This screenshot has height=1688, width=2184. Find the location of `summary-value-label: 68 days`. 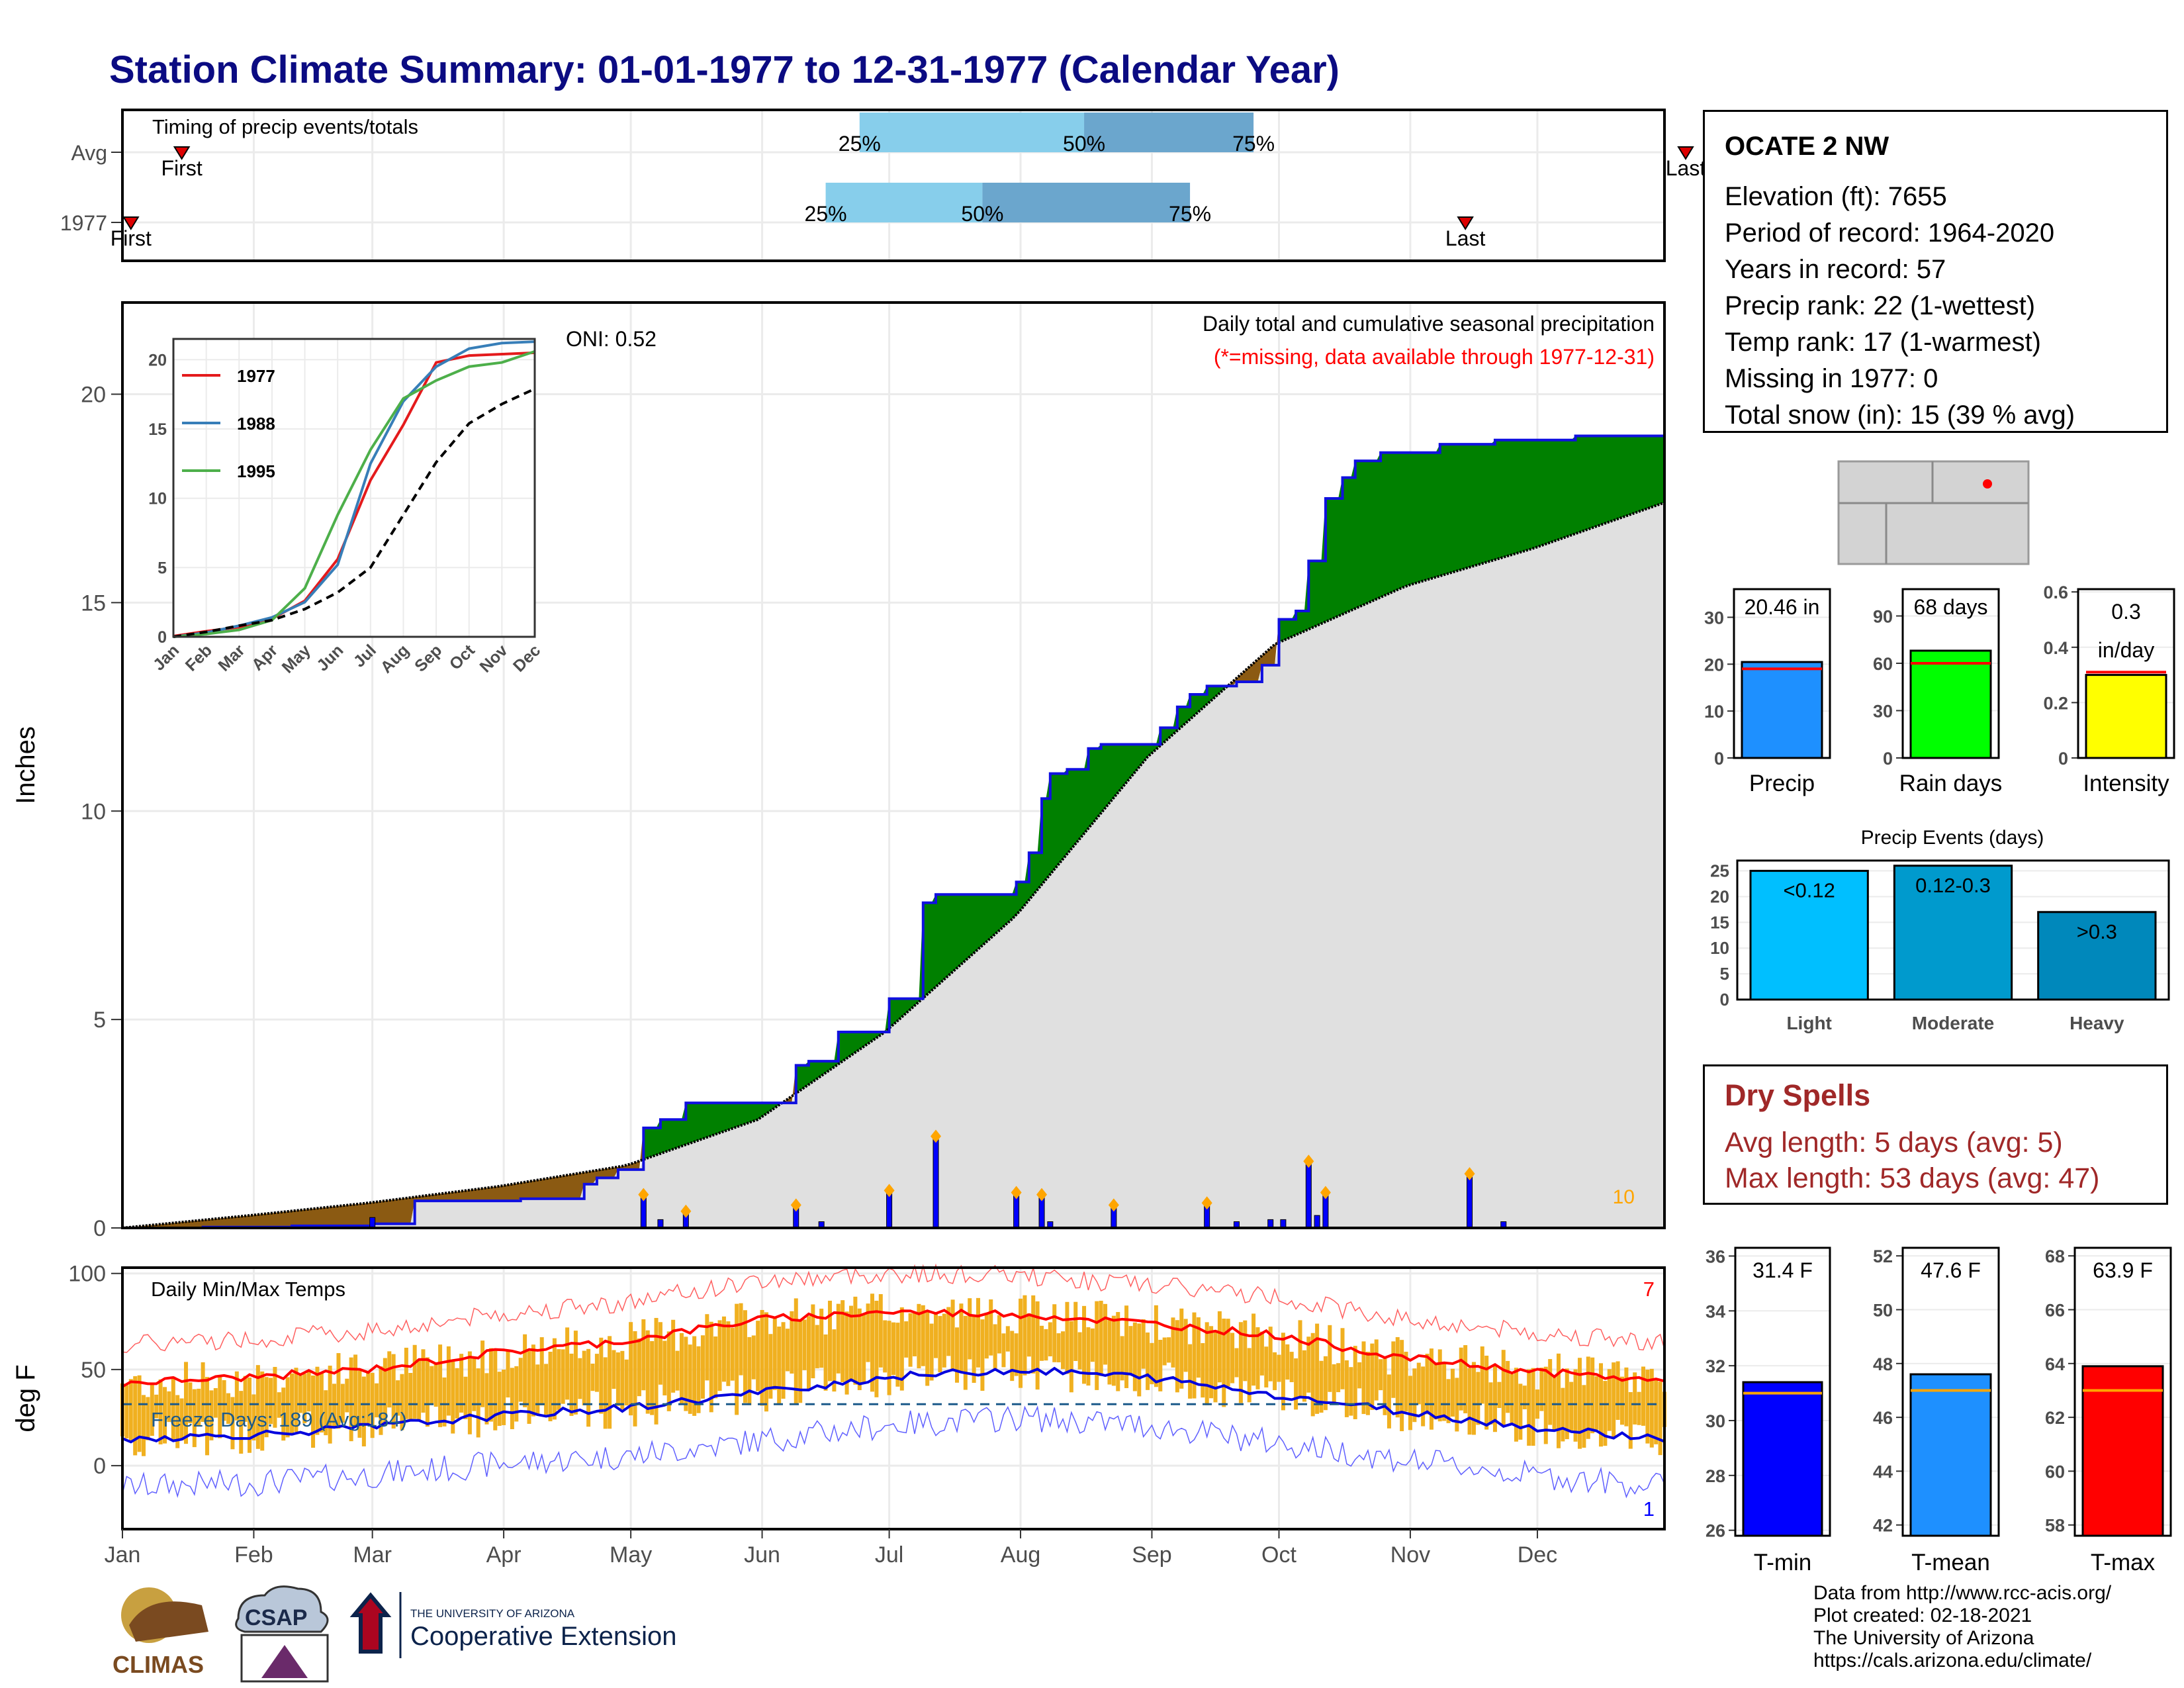

summary-value-label: 68 days is located at coordinates (1950, 607).